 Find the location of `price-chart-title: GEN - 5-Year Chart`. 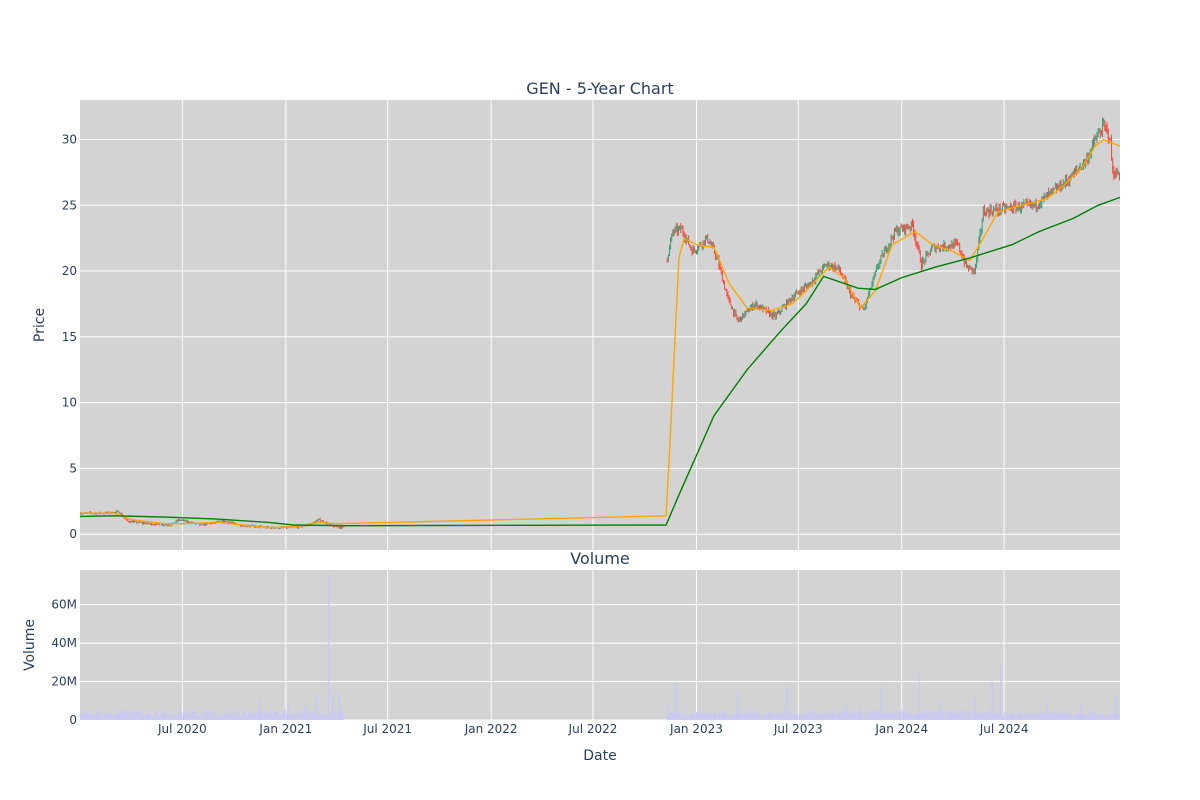

price-chart-title: GEN - 5-Year Chart is located at coordinates (599, 88).